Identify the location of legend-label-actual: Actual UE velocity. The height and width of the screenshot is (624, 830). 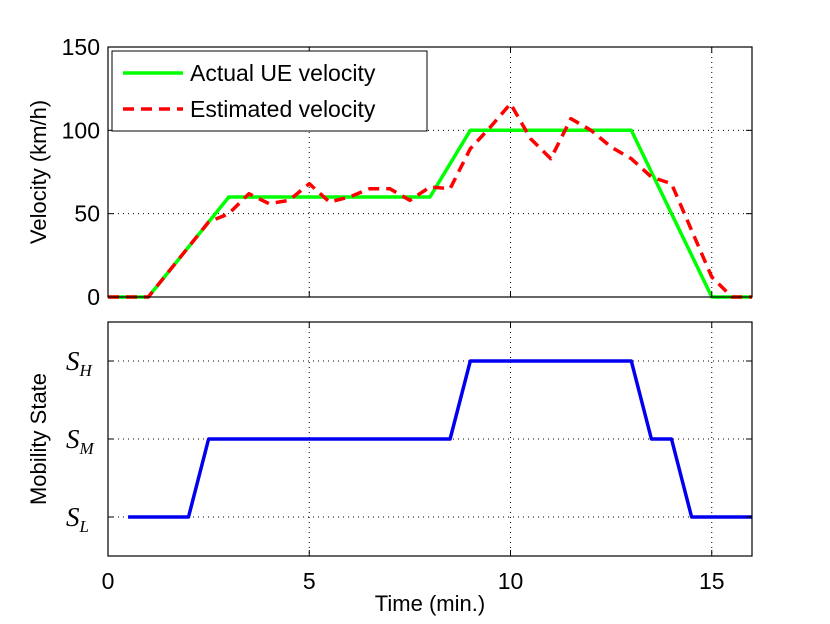
(283, 73).